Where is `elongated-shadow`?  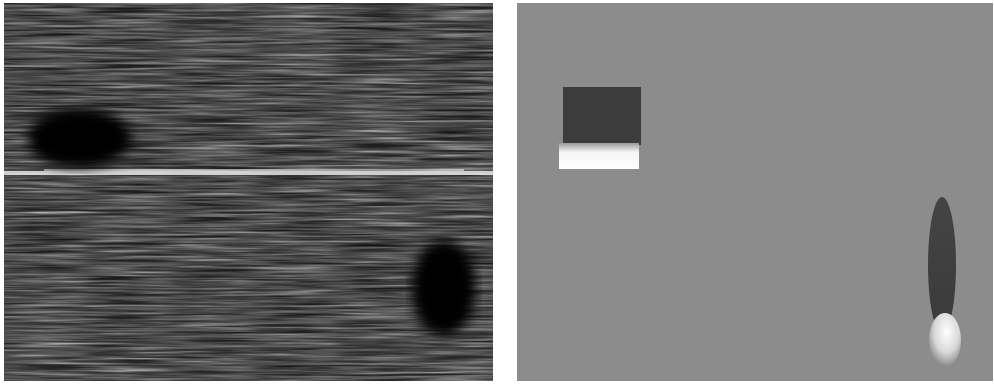 elongated-shadow is located at coordinates (942, 265).